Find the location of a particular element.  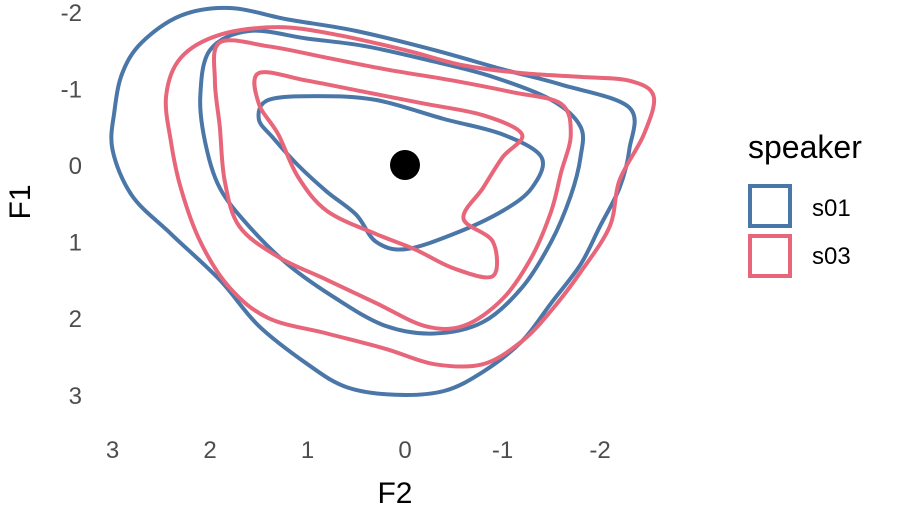

x-tick-label: 2 is located at coordinates (209, 450).